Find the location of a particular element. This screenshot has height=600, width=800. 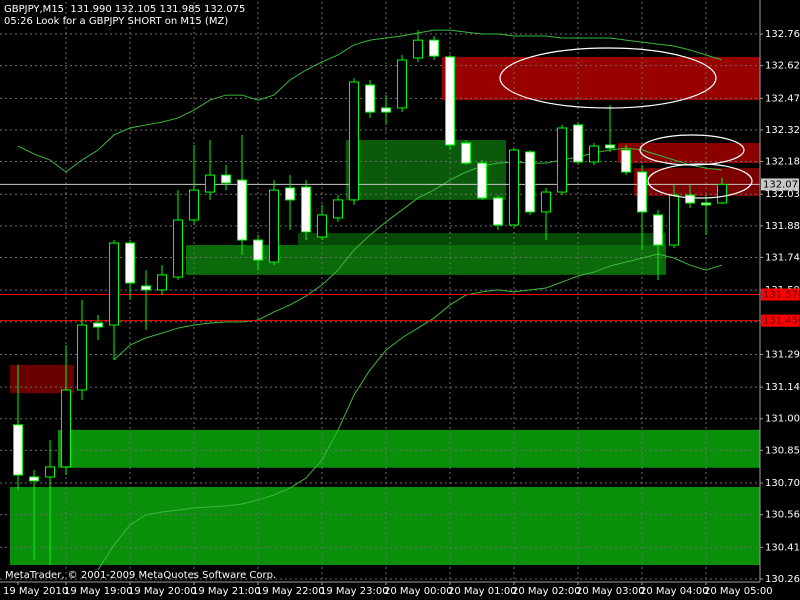

x-tick-label: 20 May 00:00 is located at coordinates (418, 591).